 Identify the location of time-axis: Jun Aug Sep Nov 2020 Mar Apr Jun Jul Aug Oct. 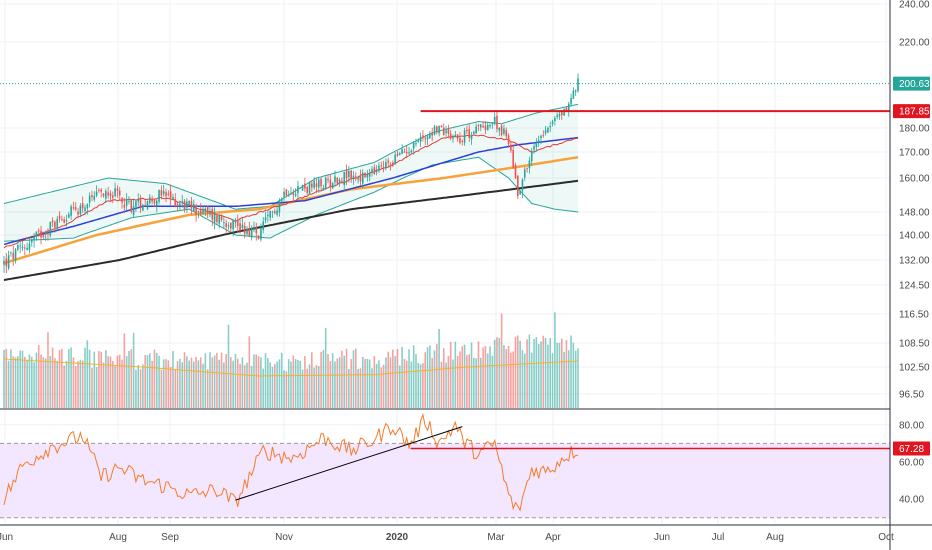
(447, 537).